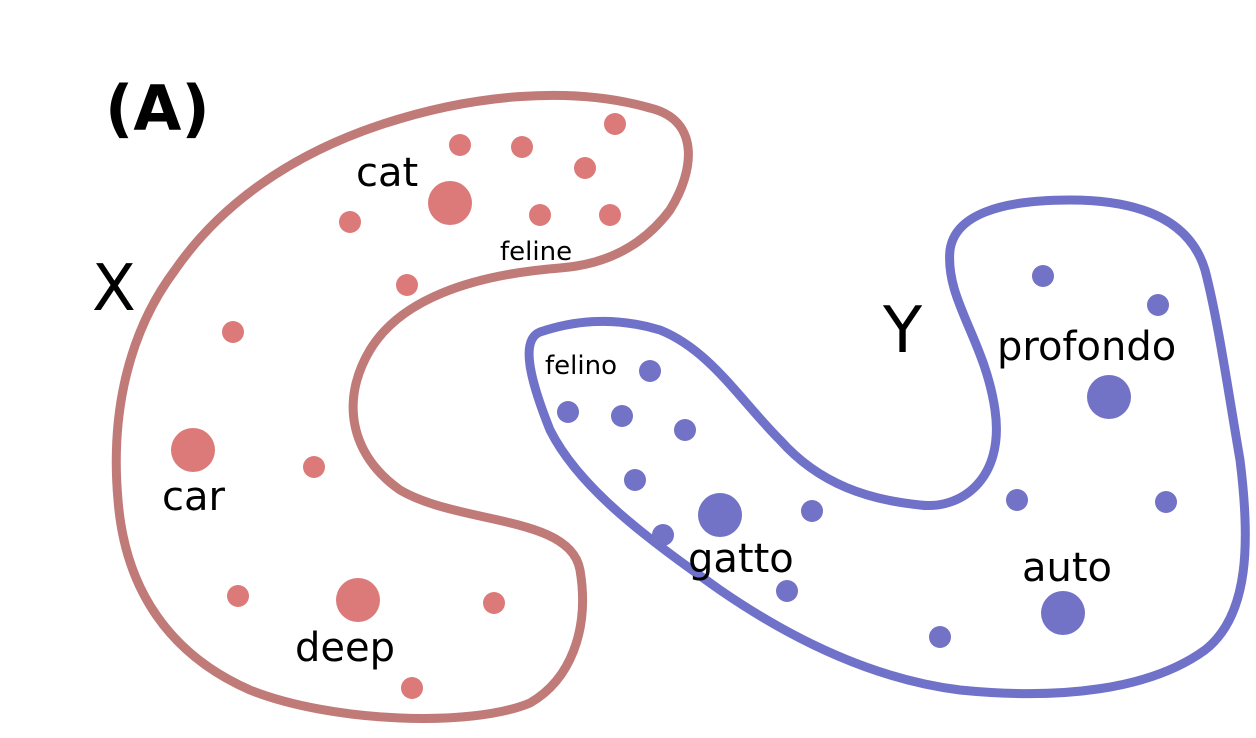 The height and width of the screenshot is (738, 1256). Describe the element at coordinates (1063, 613) in the screenshot. I see `point-auto` at that location.